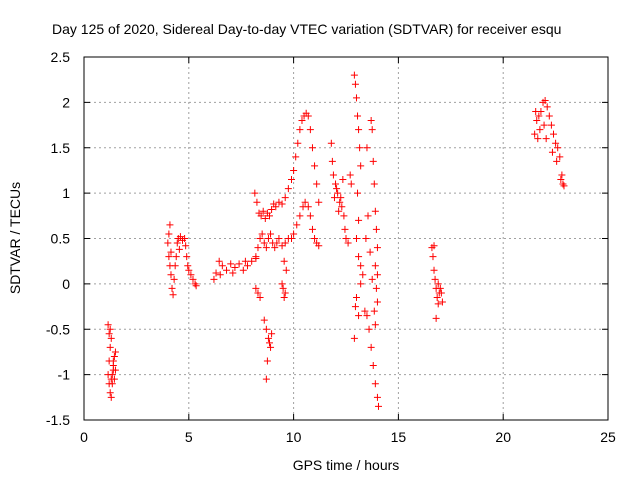 The image size is (640, 480). Describe the element at coordinates (15, 238) in the screenshot. I see `y-axis-label: SDTVAR / TECUs` at that location.